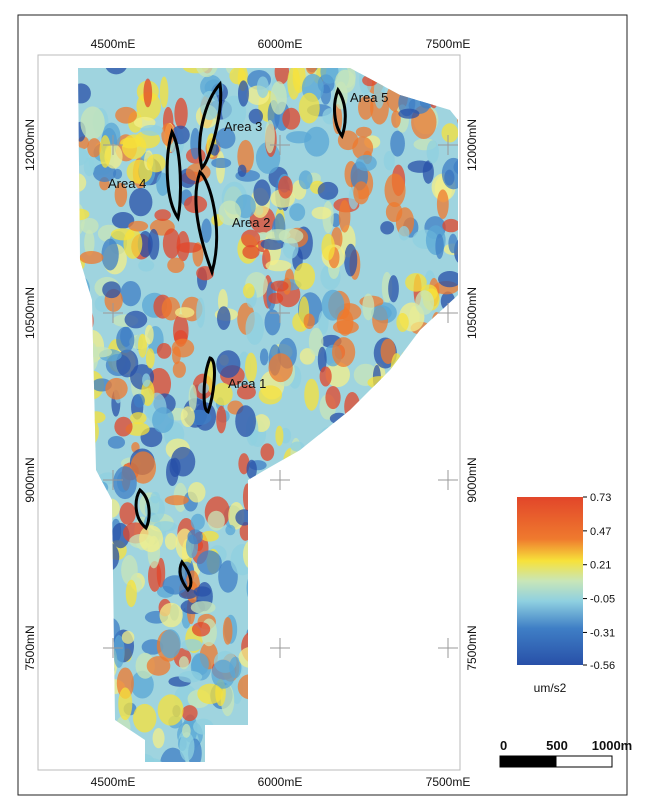 The width and height of the screenshot is (645, 803). Describe the element at coordinates (557, 745) in the screenshot. I see `scale-bar-label: 500` at that location.